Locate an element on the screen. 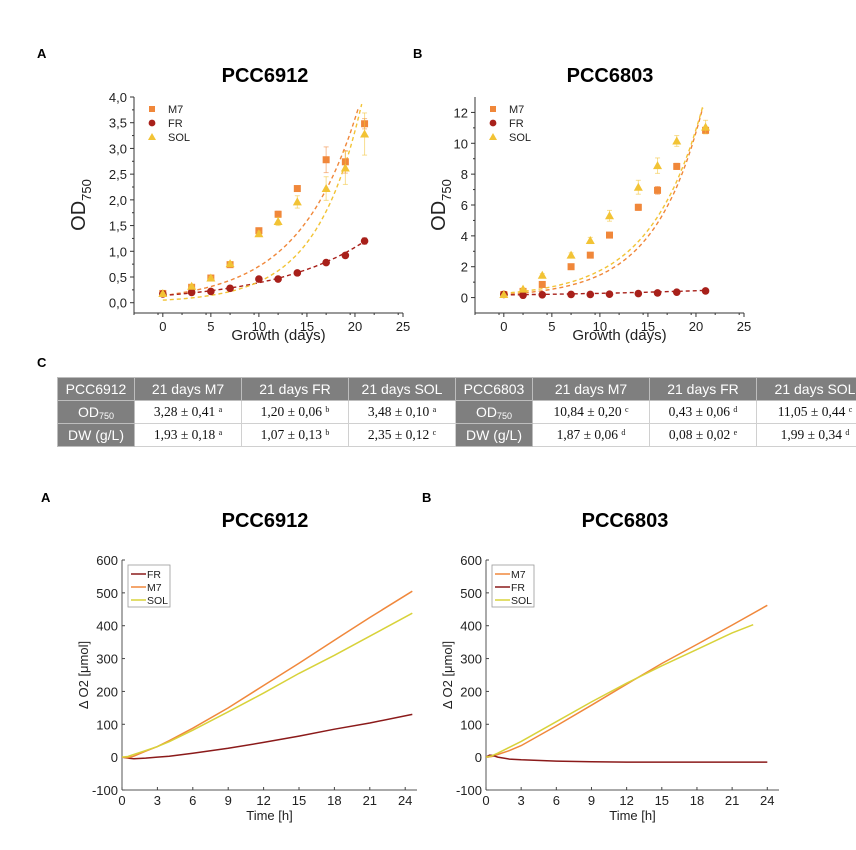 This screenshot has width=856, height=850. x-tick-label: 18 is located at coordinates (697, 800).